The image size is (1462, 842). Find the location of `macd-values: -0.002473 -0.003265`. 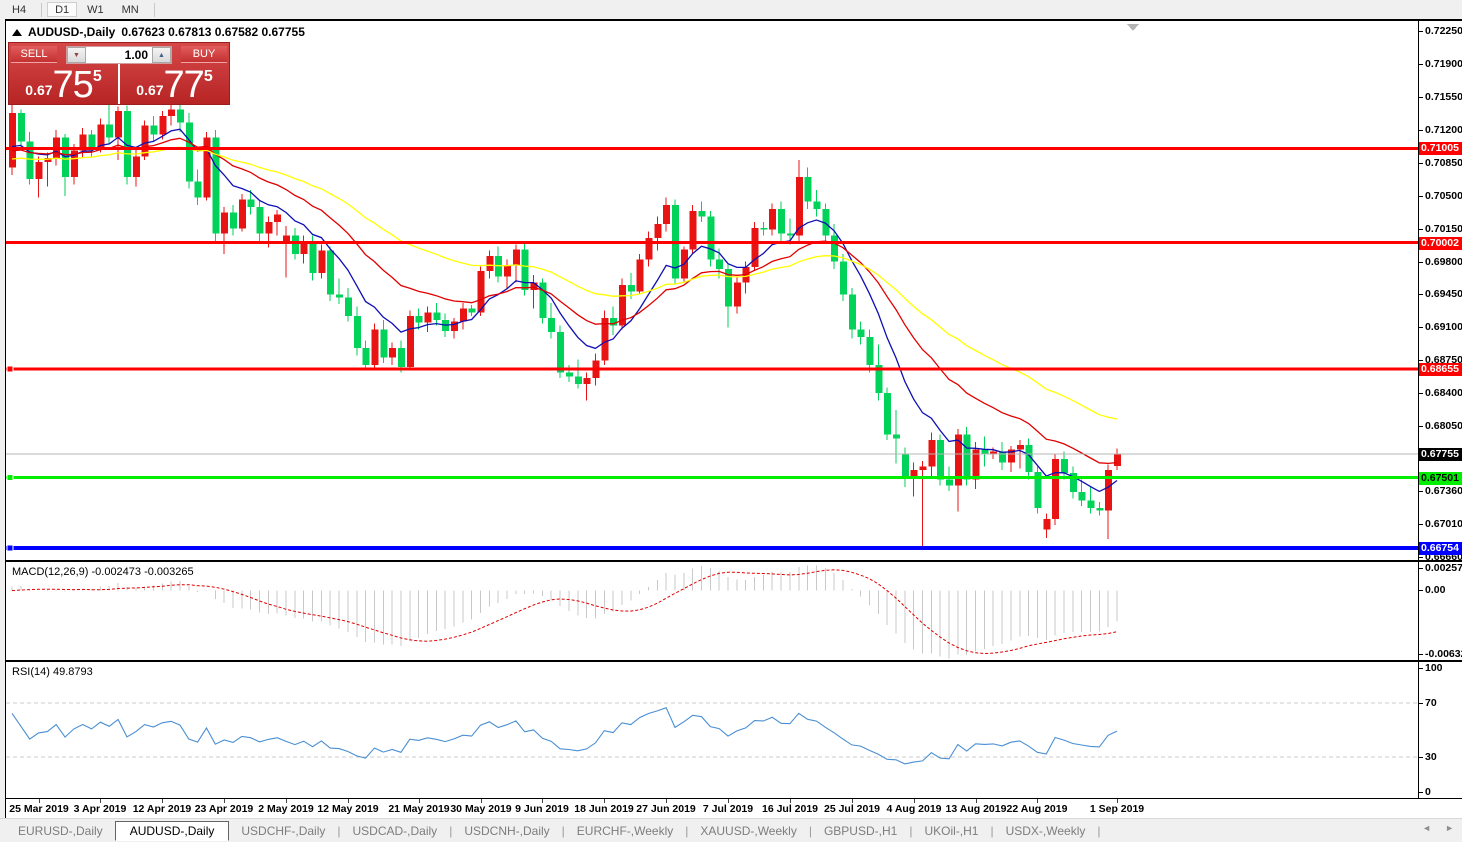

macd-values: -0.002473 -0.003265 is located at coordinates (142, 572).